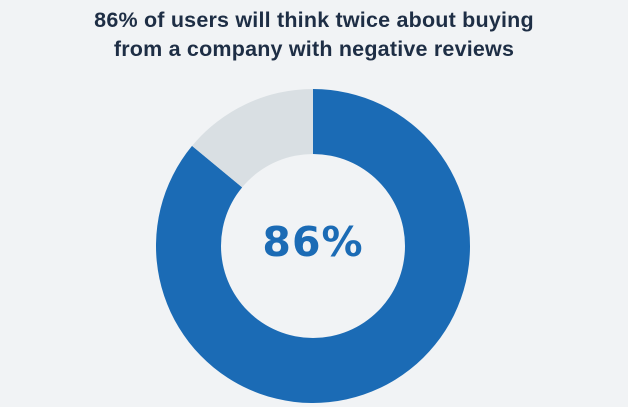 This screenshot has width=628, height=407. I want to click on chart-title-line-2: from a company with negative reviews, so click(314, 49).